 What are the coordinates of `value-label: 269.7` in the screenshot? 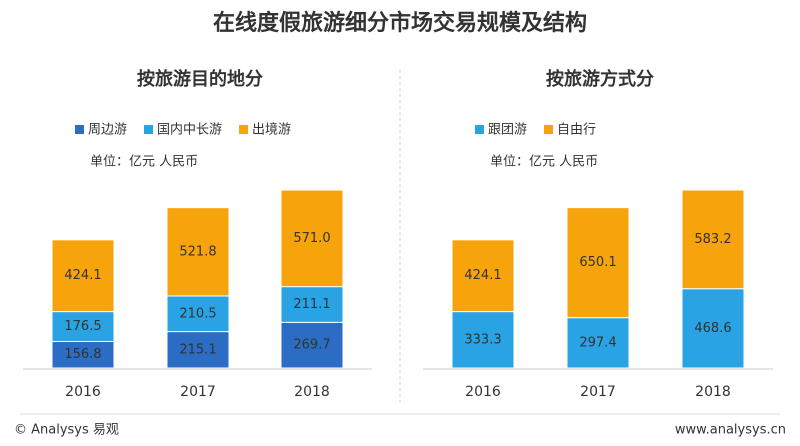 It's located at (311, 345).